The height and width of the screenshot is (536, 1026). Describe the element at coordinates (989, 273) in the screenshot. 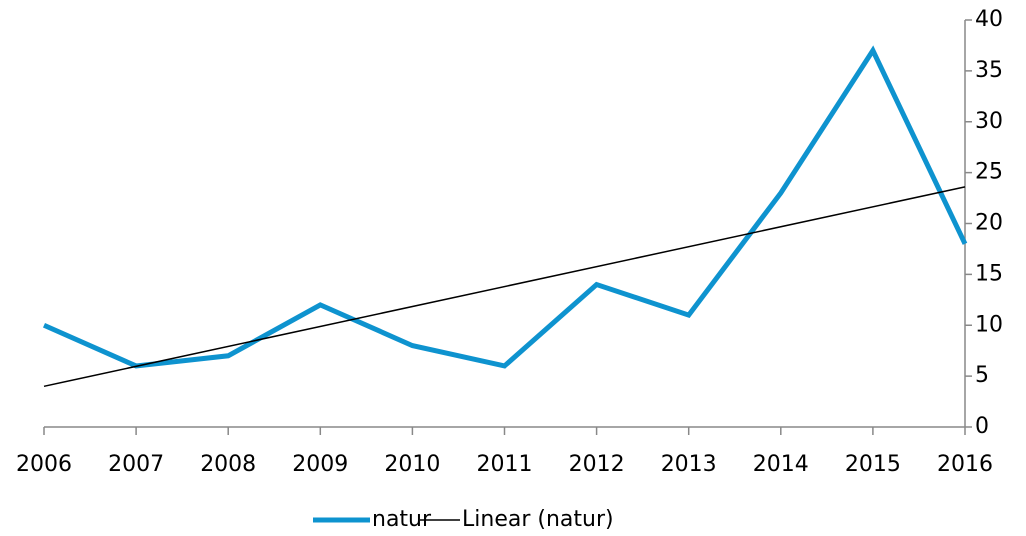

I see `y-tick-label: 15` at that location.